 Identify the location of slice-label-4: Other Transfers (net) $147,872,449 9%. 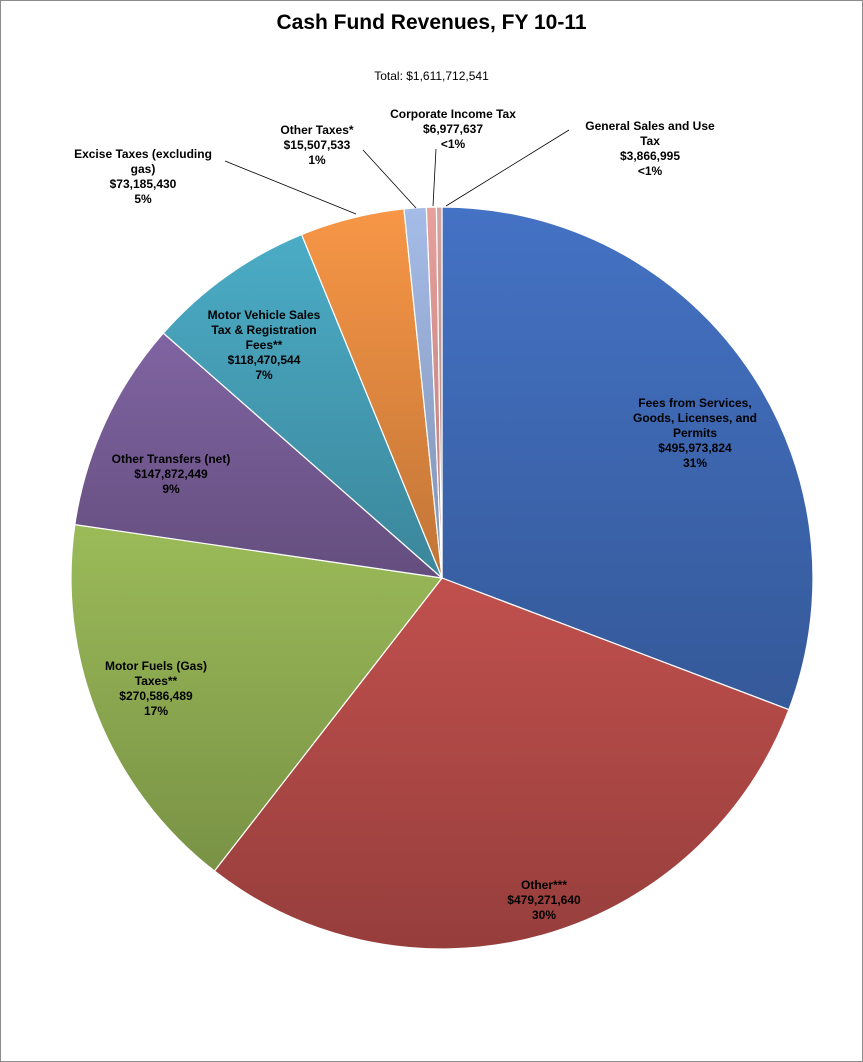
(171, 474).